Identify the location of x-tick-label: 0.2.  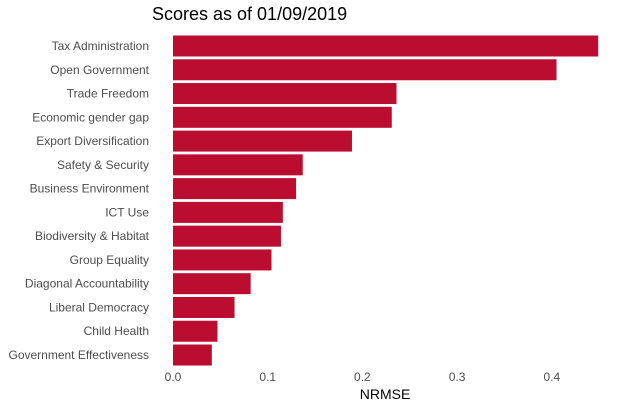
(362, 377).